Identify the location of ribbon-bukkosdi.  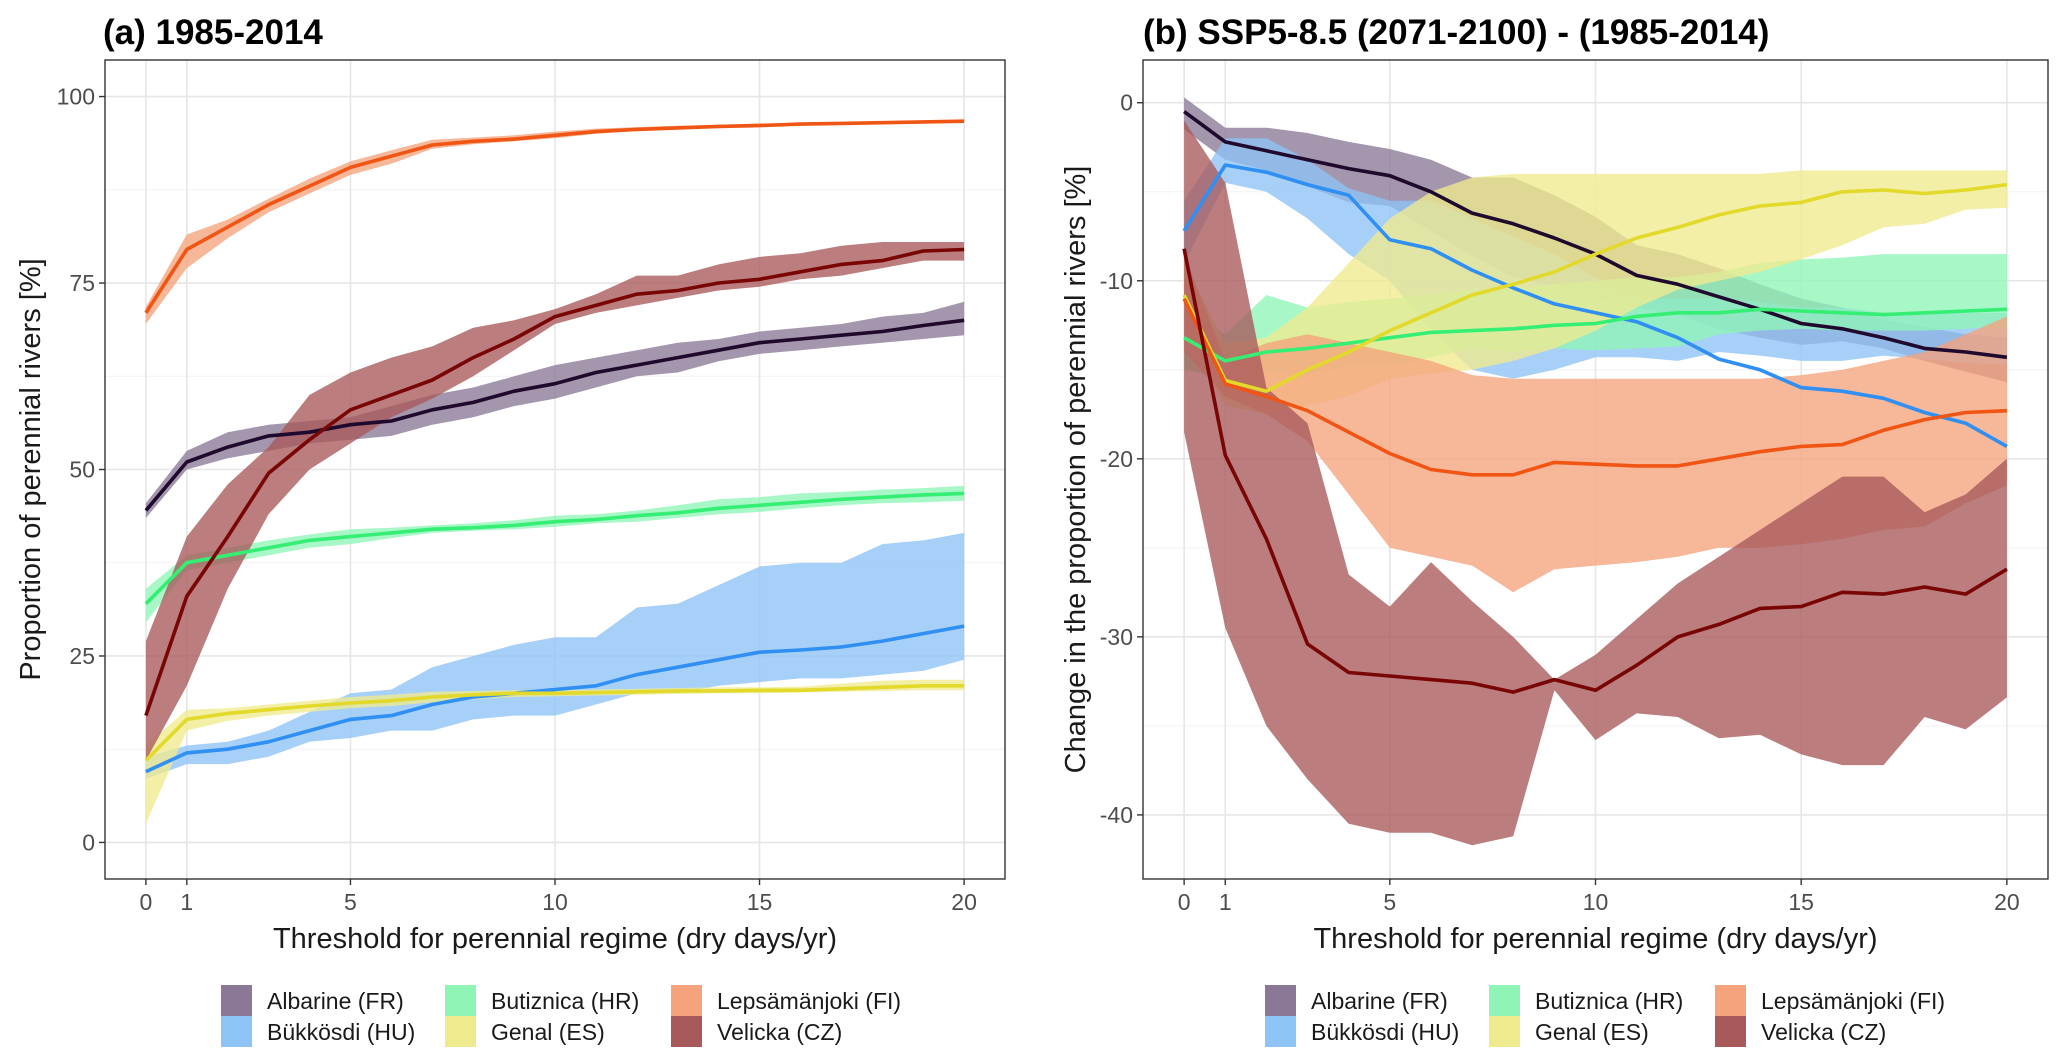
(555, 655).